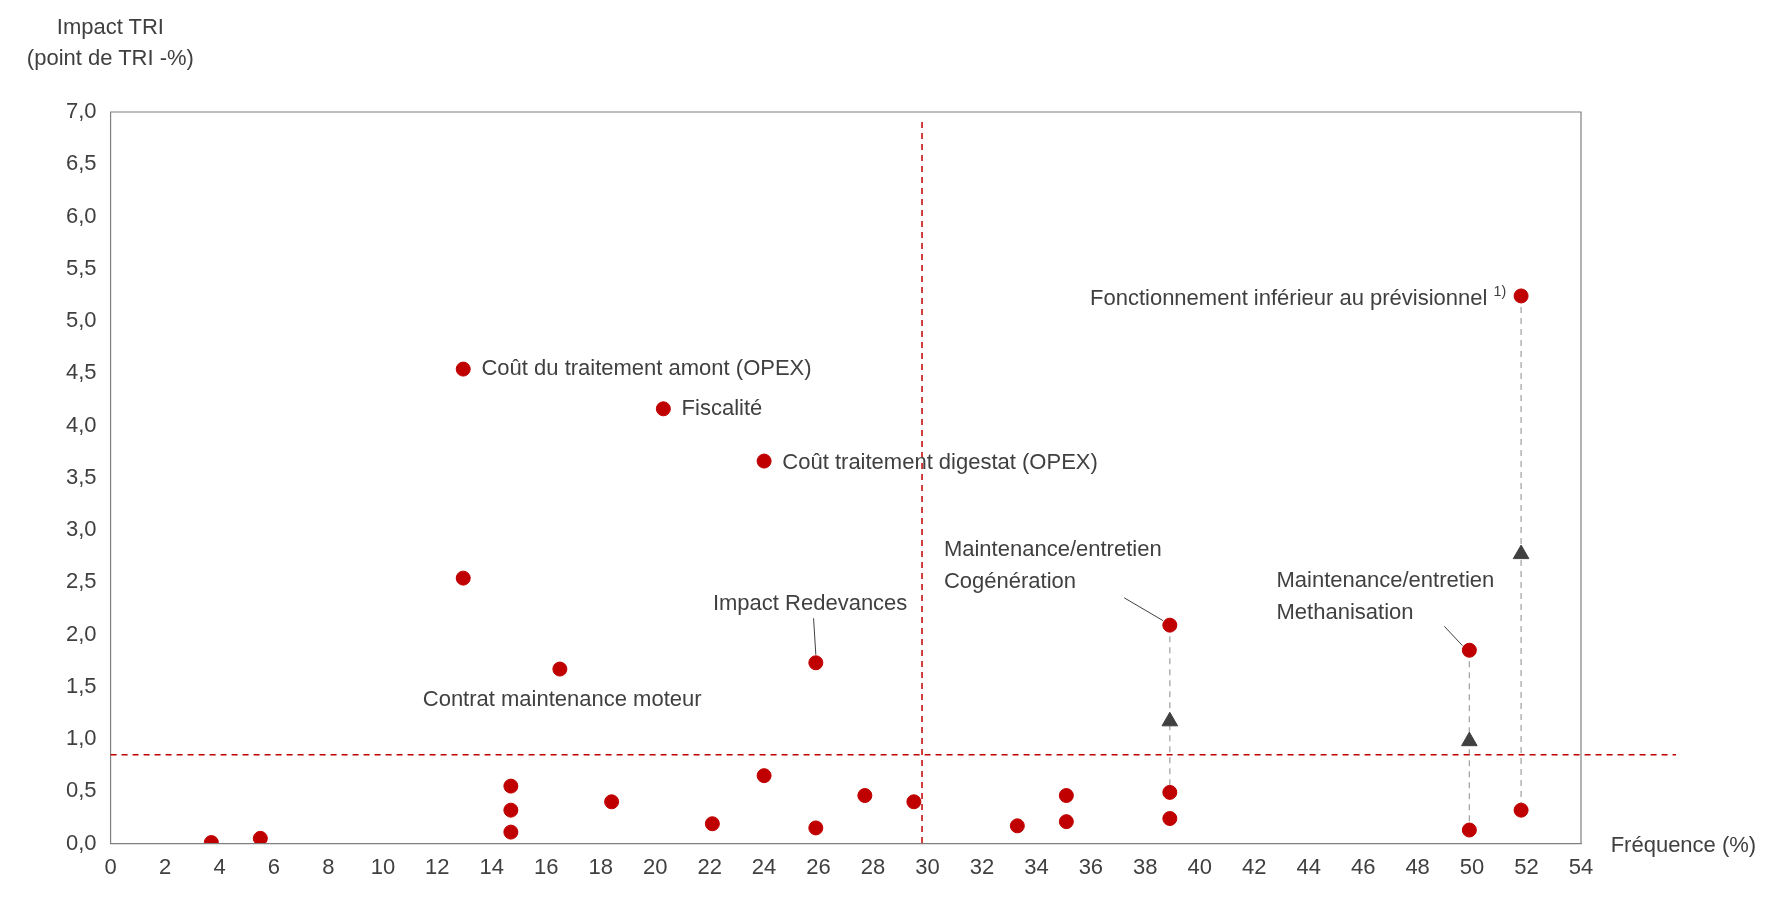 The width and height of the screenshot is (1789, 899). I want to click on x-tick-label: 4, so click(219, 866).